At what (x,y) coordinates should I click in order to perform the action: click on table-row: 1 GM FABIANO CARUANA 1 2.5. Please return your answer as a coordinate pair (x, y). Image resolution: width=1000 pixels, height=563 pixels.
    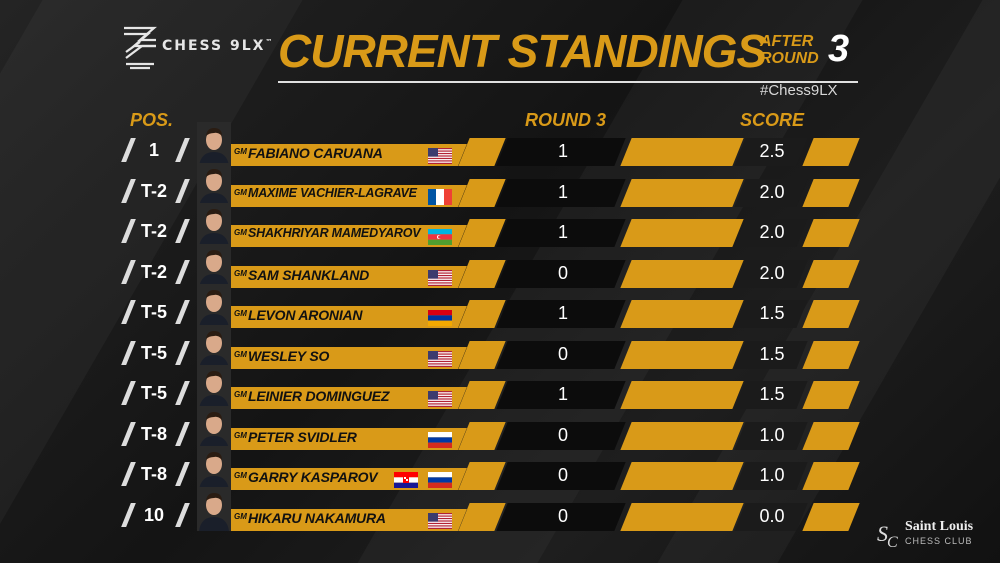
    Looking at the image, I should click on (500, 144).